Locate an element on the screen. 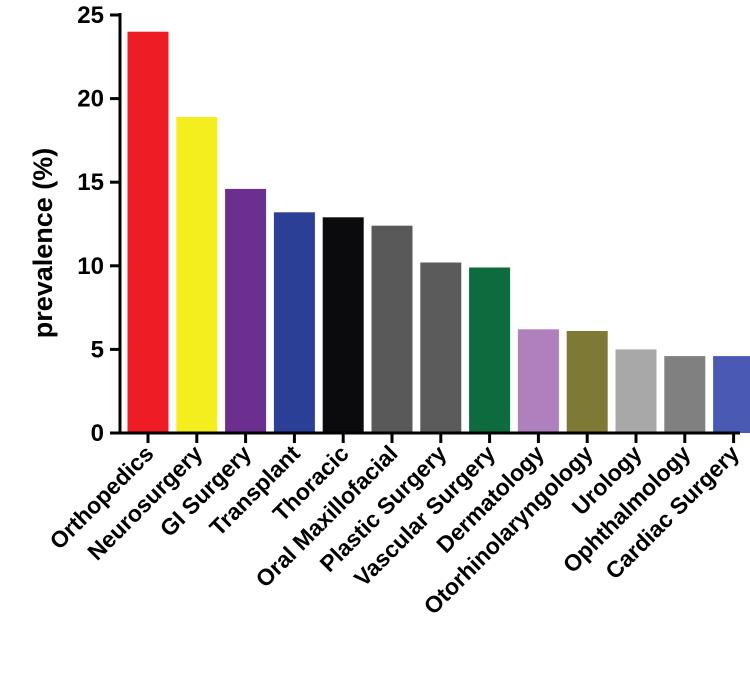  bar-orthopedics is located at coordinates (148, 232).